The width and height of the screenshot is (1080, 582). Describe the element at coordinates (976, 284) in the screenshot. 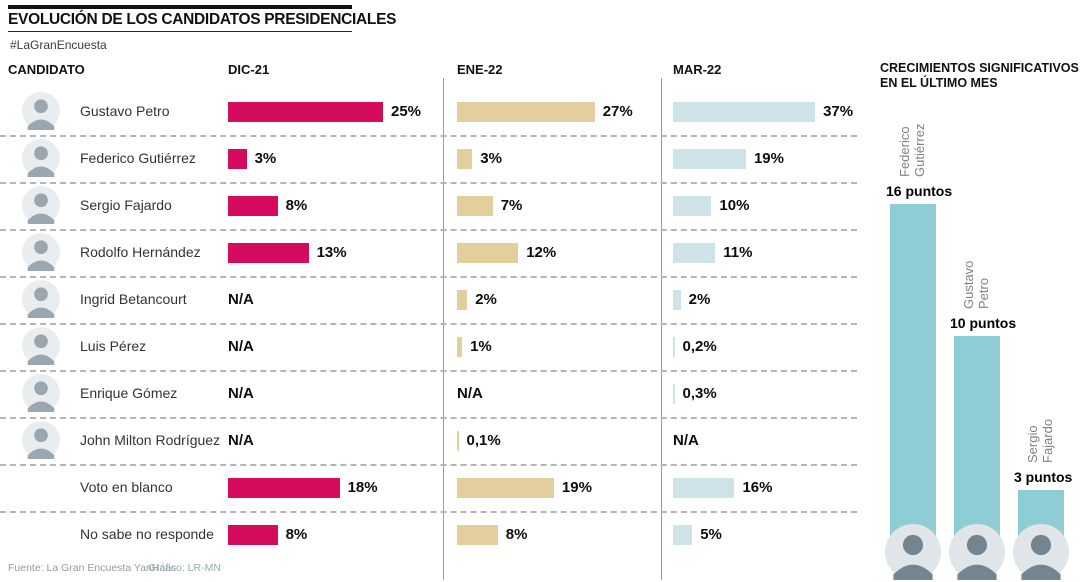

I see `growth-candidate-name: Gustavo Petro` at that location.